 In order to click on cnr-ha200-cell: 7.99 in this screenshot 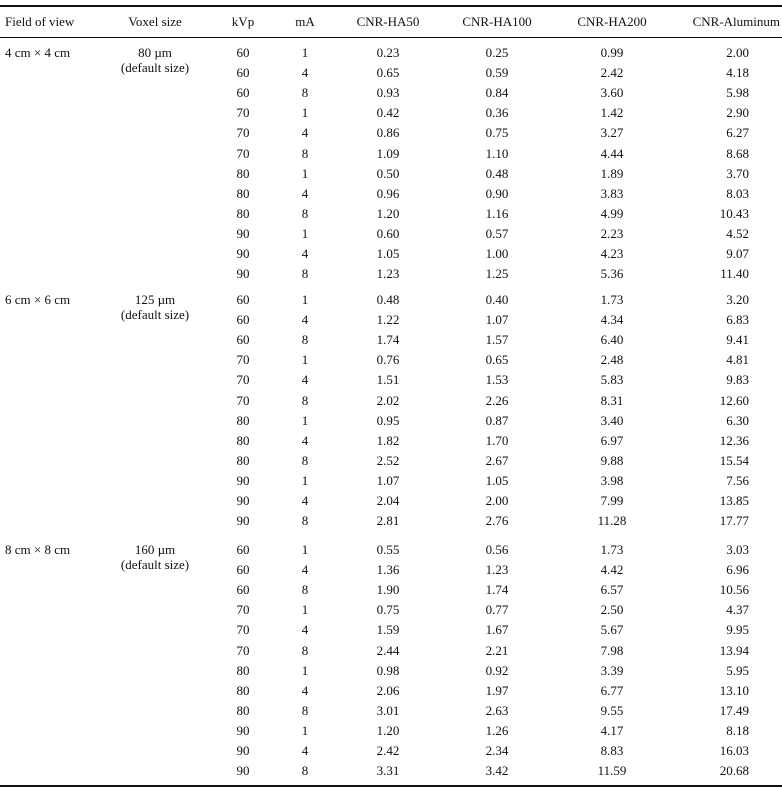, I will do `click(612, 500)`.